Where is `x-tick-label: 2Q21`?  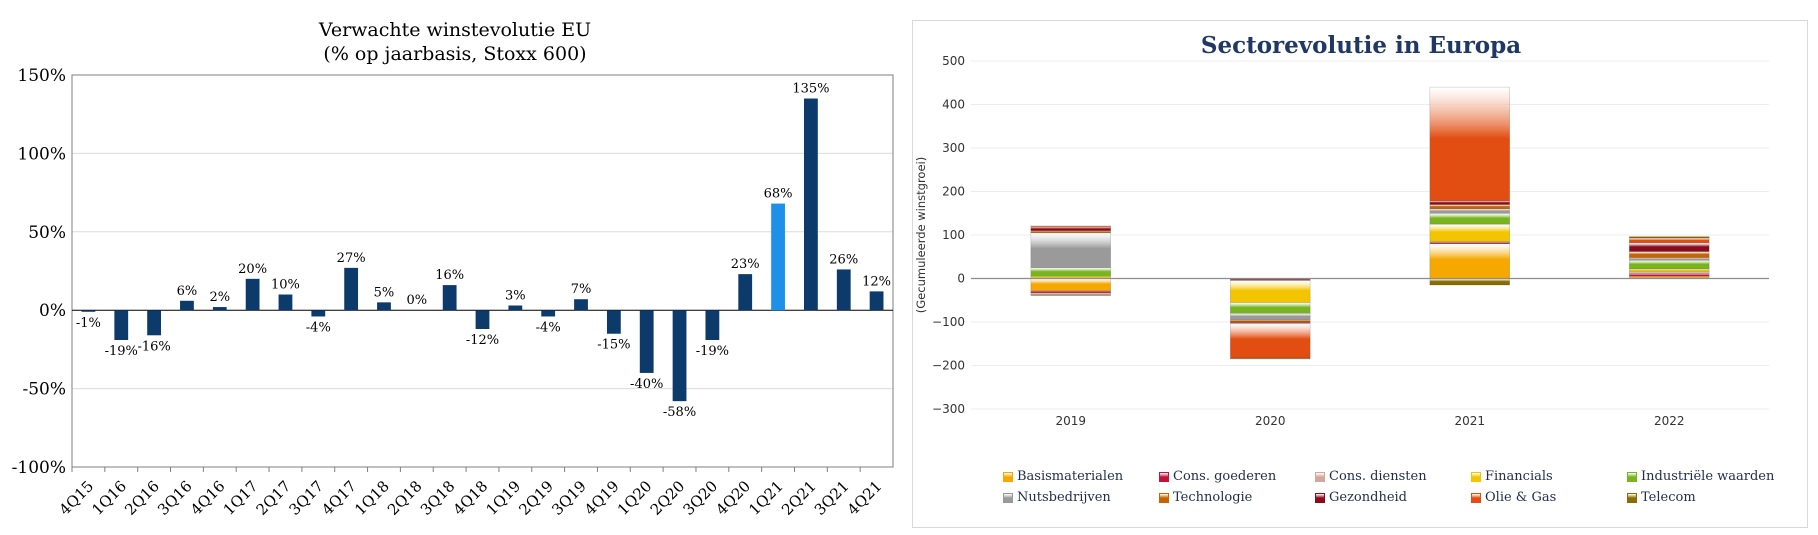
x-tick-label: 2Q21 is located at coordinates (799, 498).